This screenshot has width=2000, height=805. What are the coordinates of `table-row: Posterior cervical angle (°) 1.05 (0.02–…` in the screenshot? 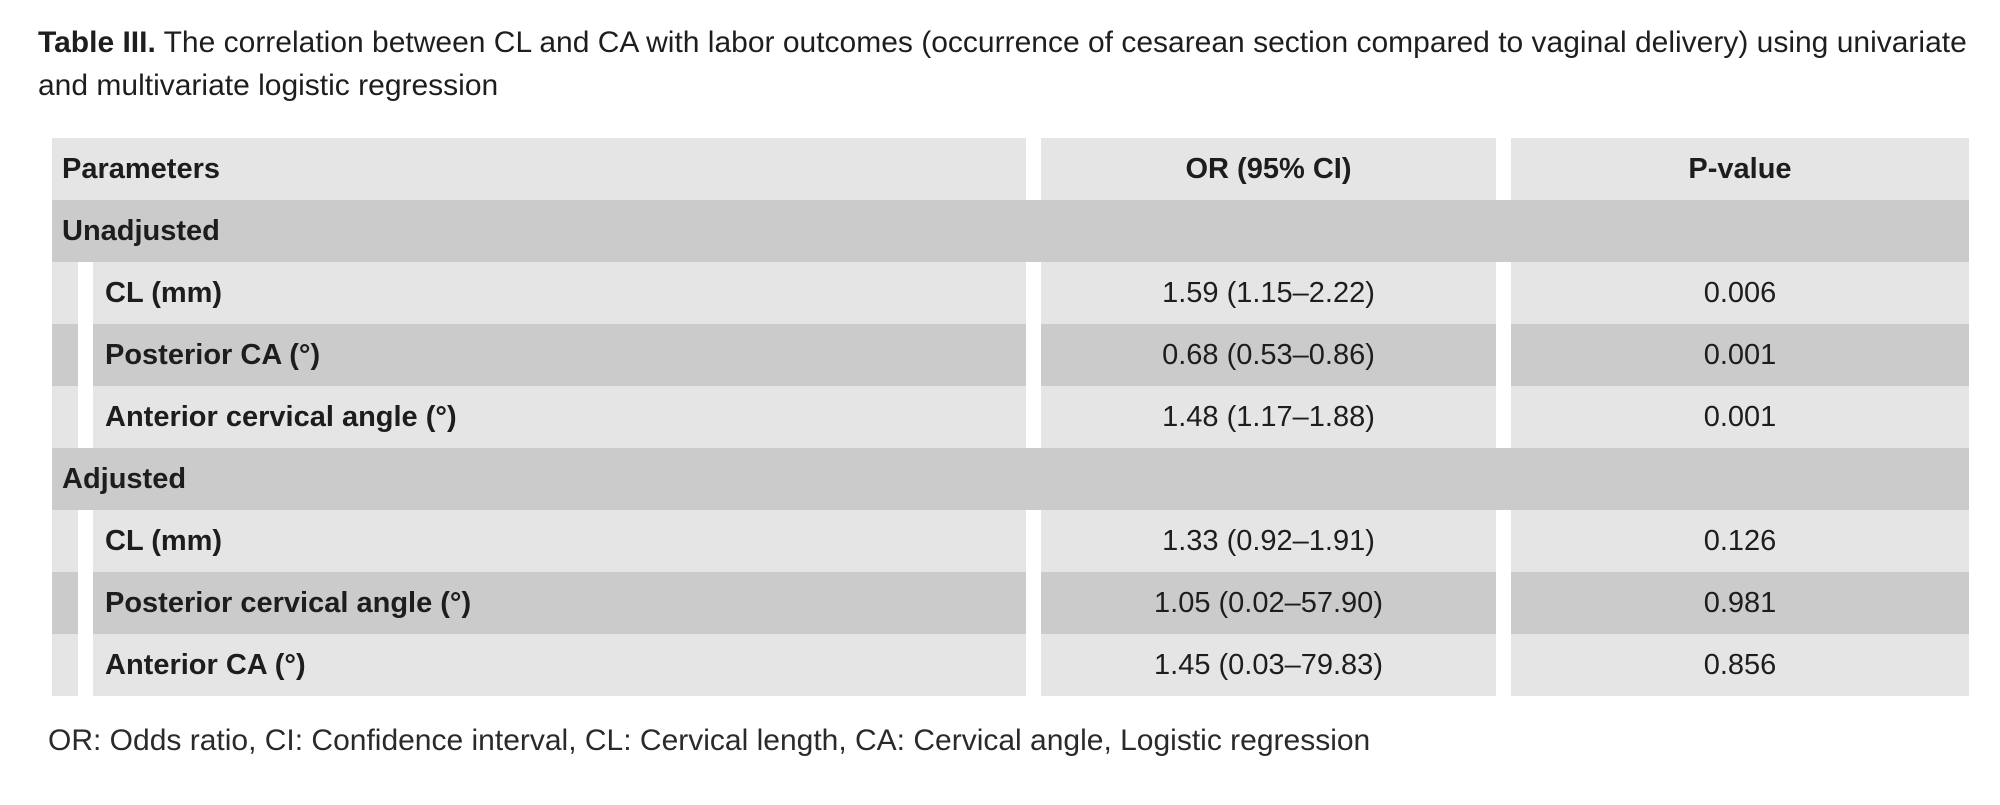 It's located at (1010, 603).